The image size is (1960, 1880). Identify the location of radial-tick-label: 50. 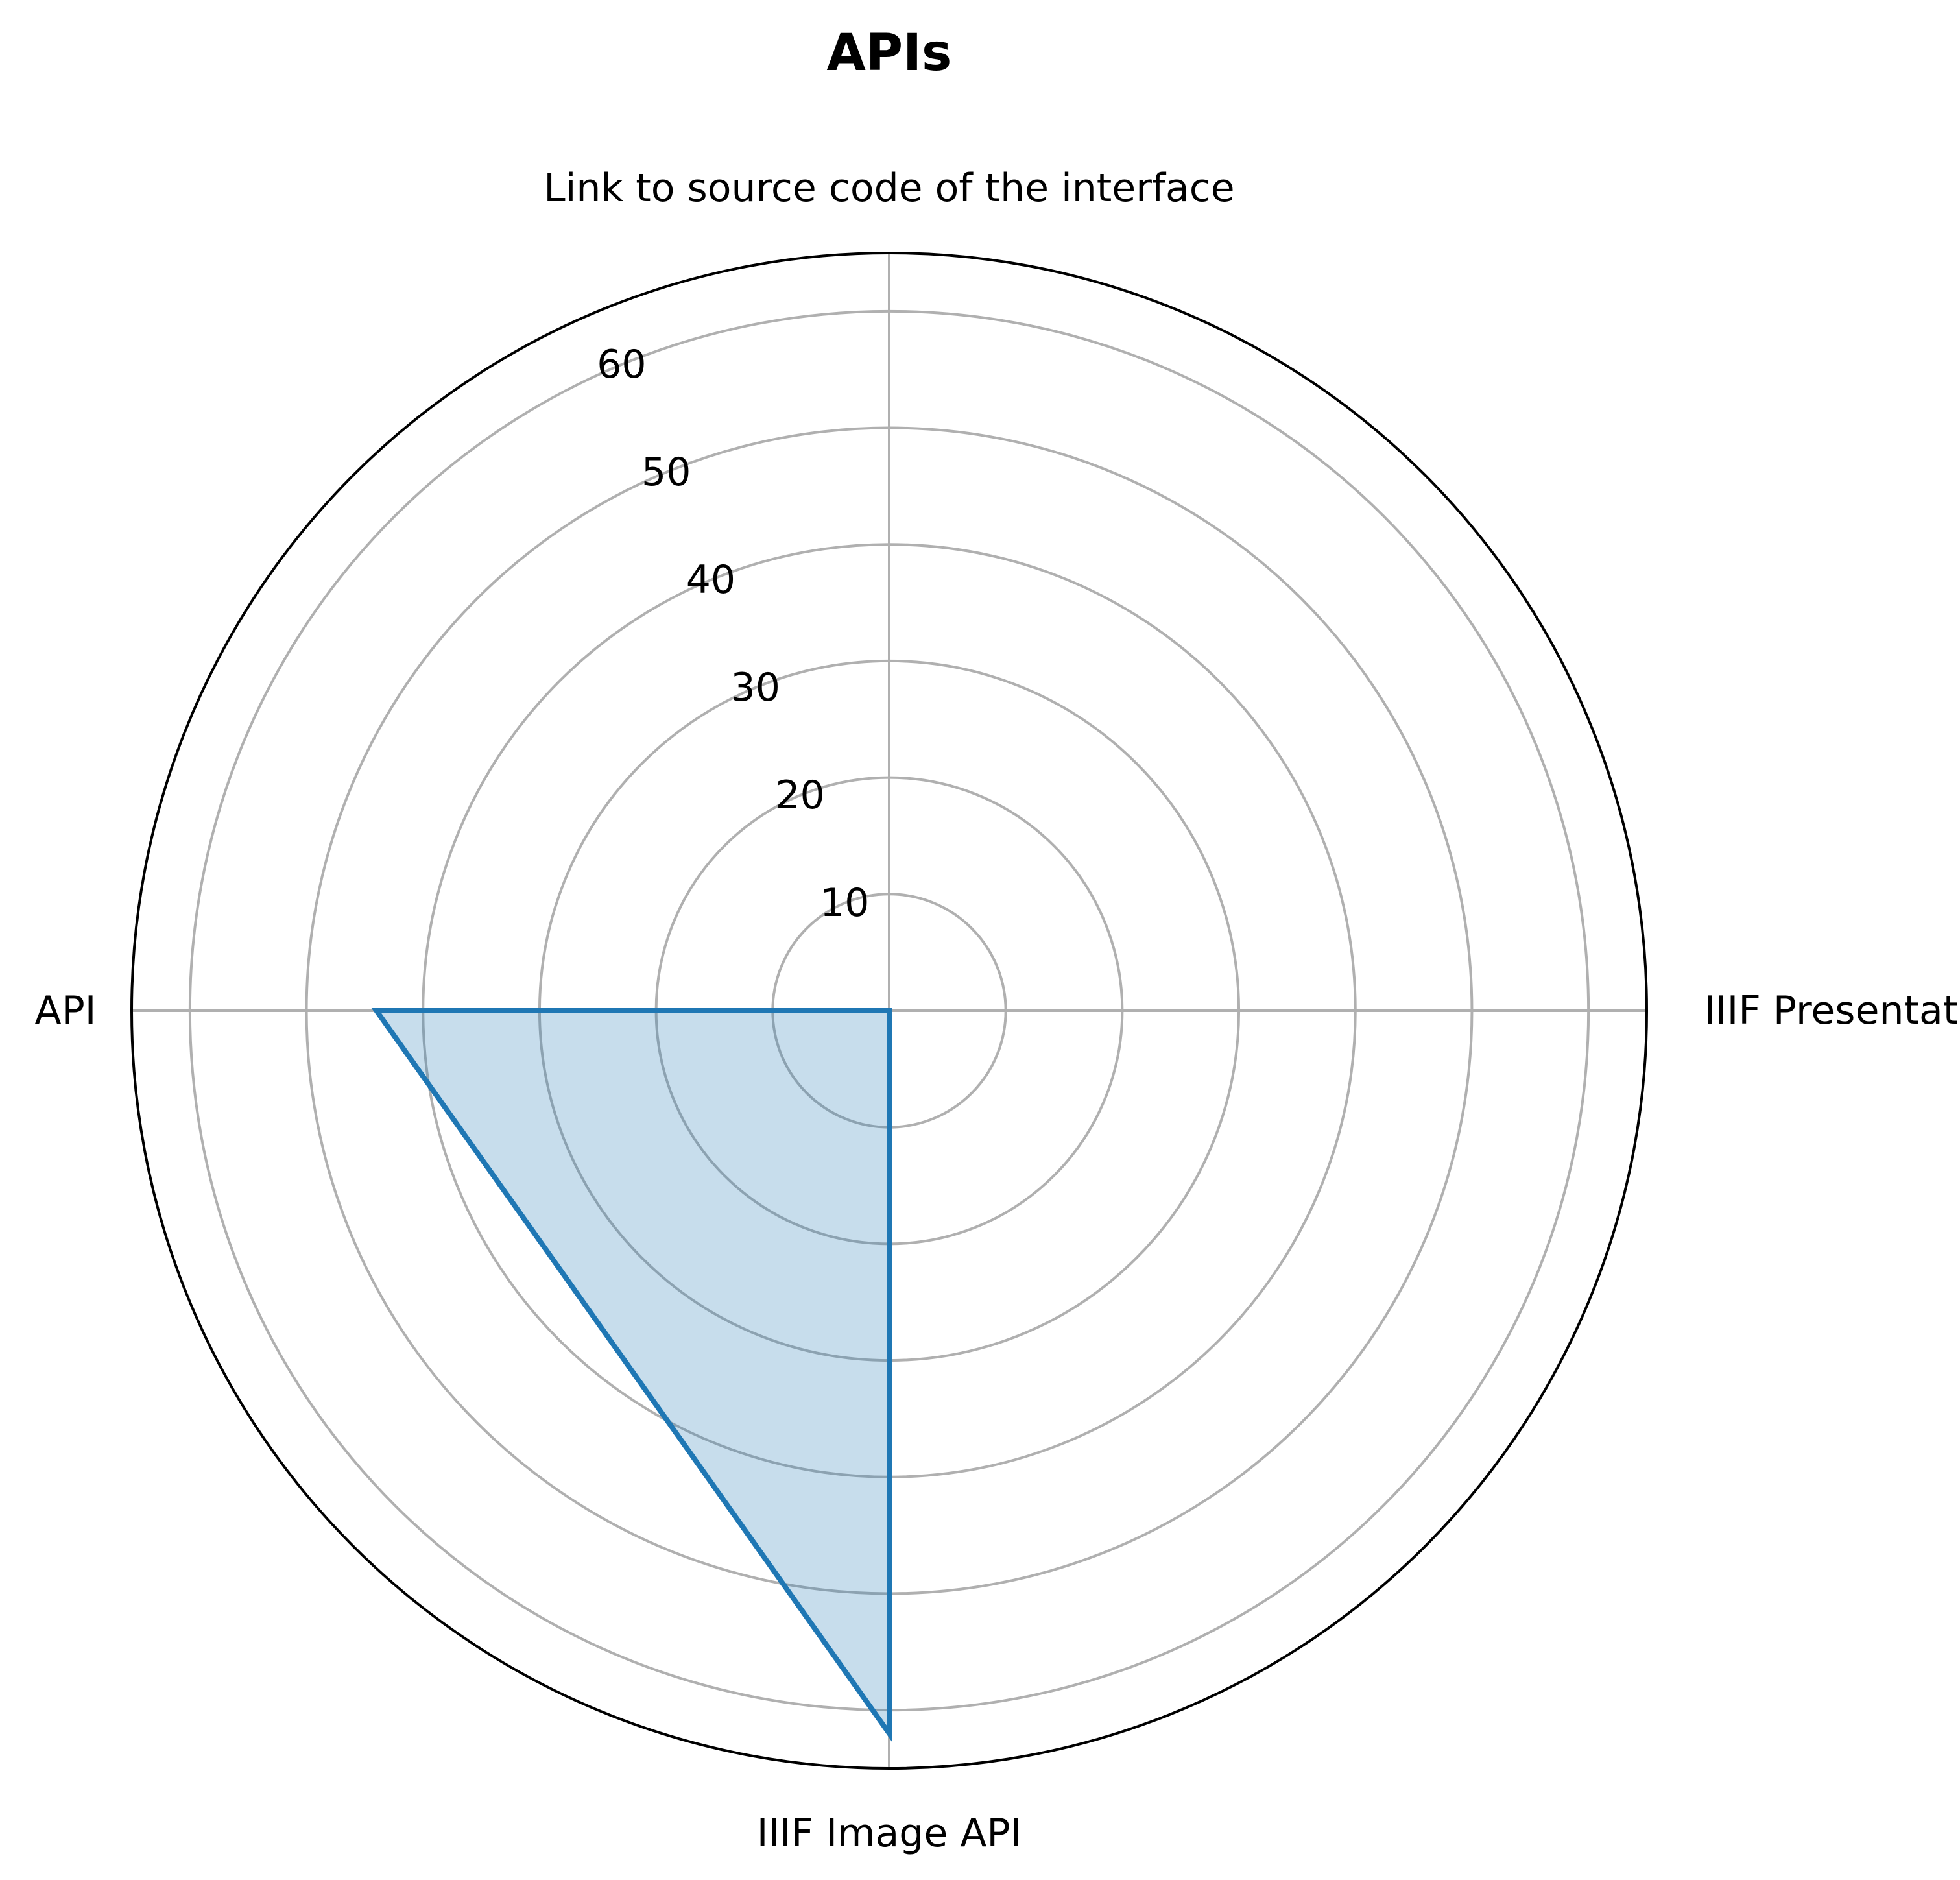
(666, 472).